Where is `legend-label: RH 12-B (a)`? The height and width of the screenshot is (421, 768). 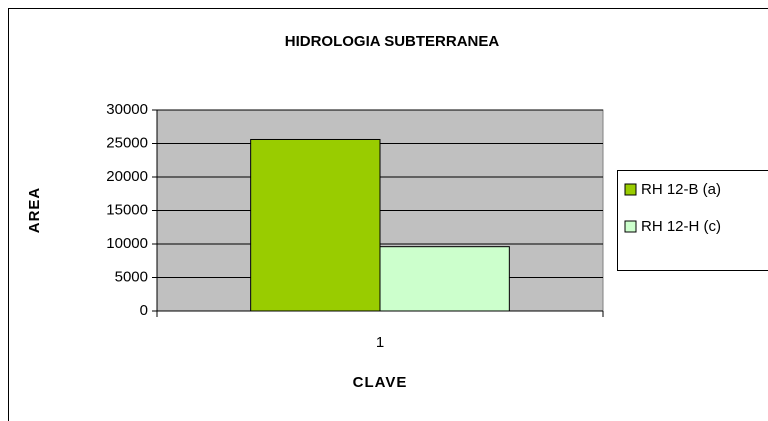
legend-label: RH 12-B (a) is located at coordinates (681, 189).